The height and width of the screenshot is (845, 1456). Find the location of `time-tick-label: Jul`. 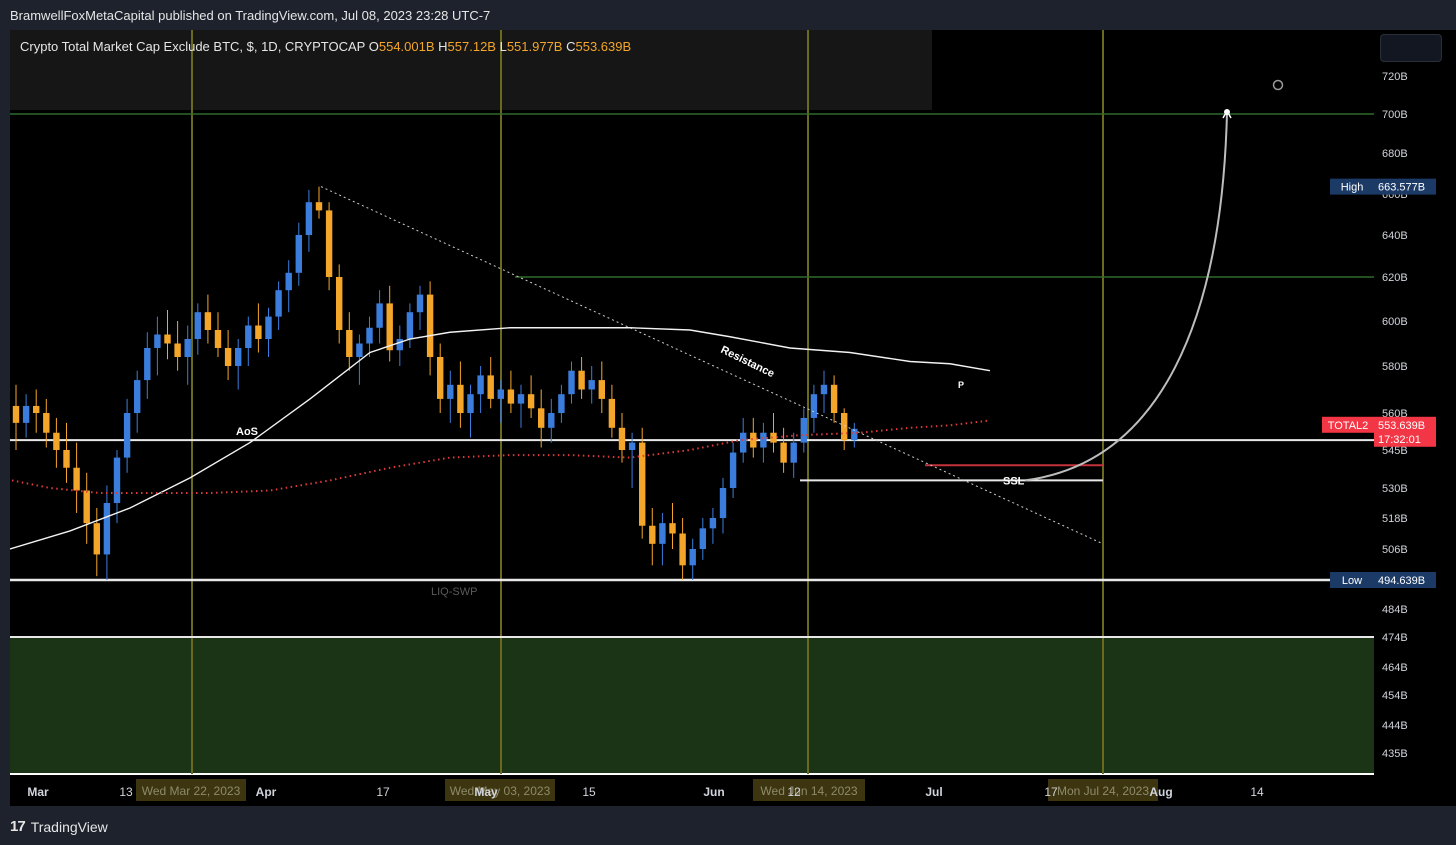

time-tick-label: Jul is located at coordinates (933, 792).